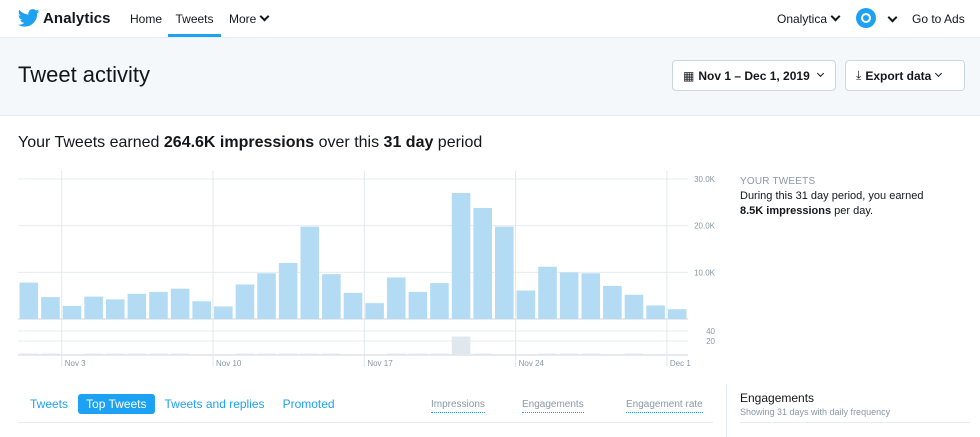 The width and height of the screenshot is (980, 437). I want to click on engagements-subtitle: Showing 31 days with daily frequency, so click(815, 412).